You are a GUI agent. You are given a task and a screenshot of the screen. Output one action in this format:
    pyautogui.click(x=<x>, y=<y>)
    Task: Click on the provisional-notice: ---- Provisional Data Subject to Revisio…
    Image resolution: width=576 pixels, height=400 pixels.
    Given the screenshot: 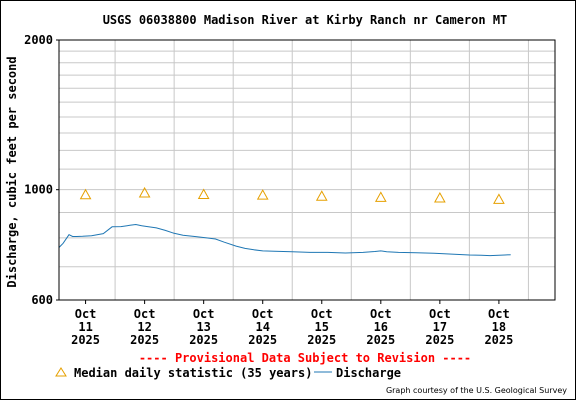 What is the action you would take?
    pyautogui.click(x=305, y=358)
    